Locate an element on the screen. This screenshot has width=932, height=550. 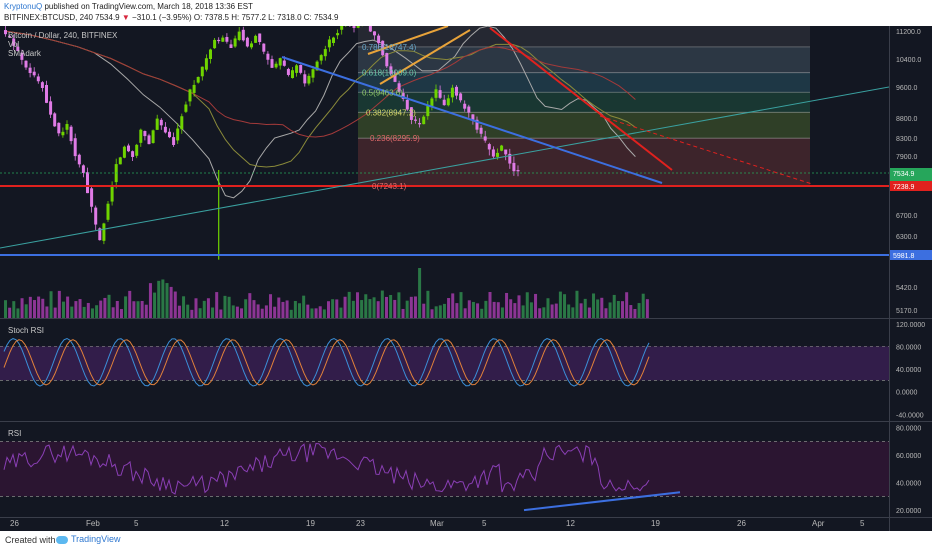
fib-level-label: 0.618(10009.0) is located at coordinates (389, 73).